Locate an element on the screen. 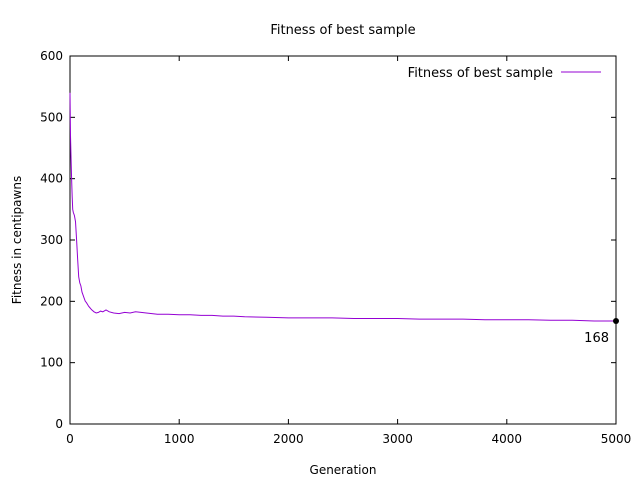  y-tick-label: 600 is located at coordinates (51, 56).